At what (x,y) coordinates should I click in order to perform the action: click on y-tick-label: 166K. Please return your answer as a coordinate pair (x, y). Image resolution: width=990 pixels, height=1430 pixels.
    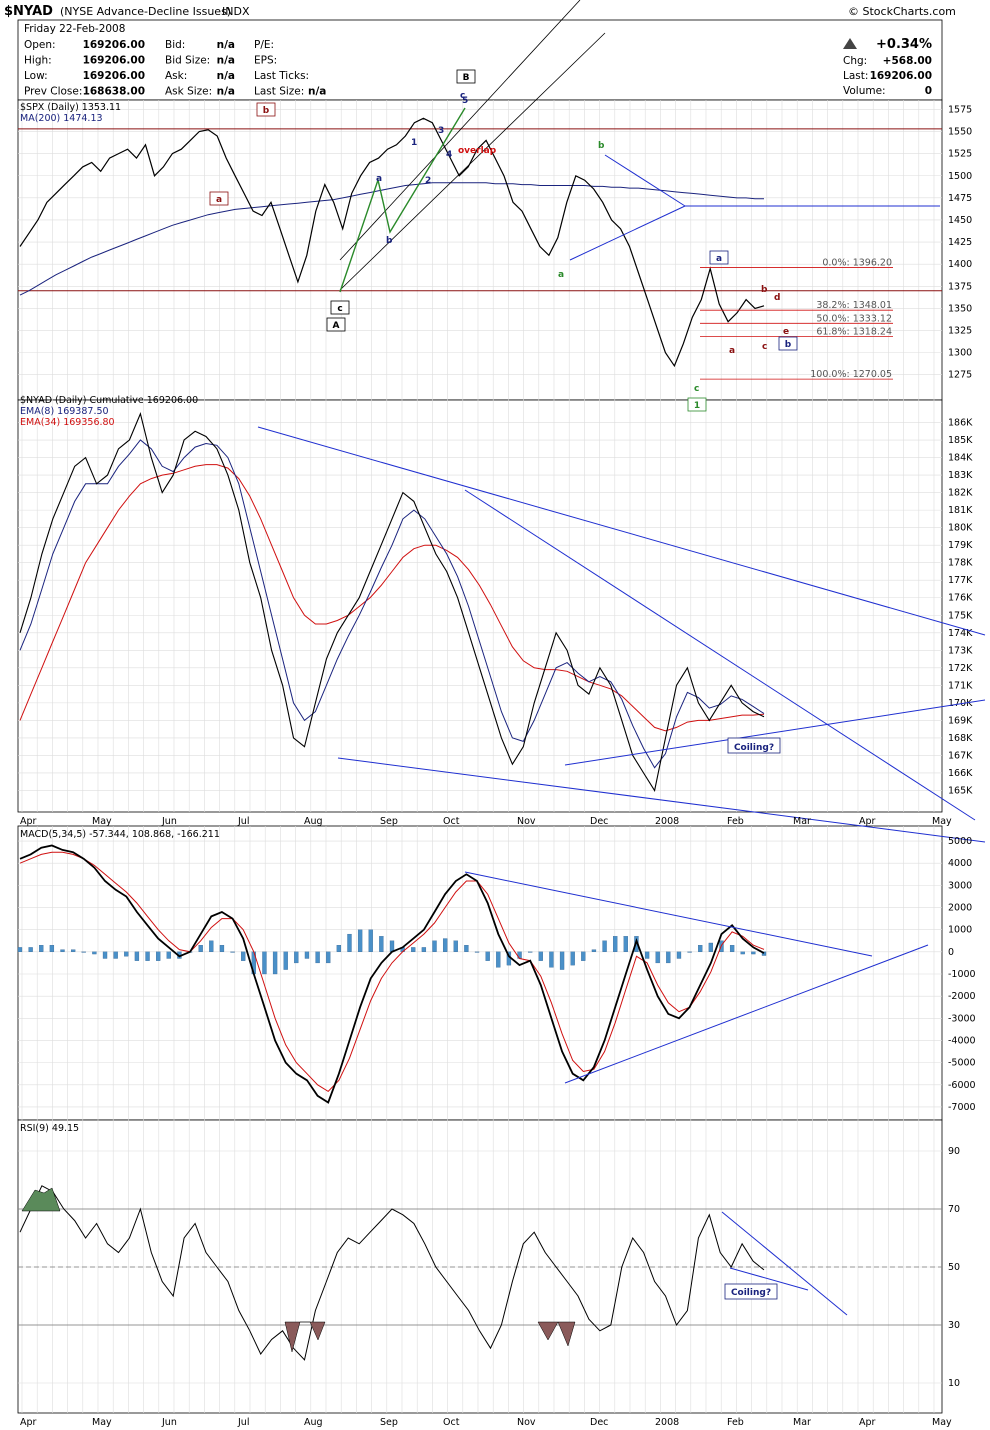
    Looking at the image, I should click on (960, 773).